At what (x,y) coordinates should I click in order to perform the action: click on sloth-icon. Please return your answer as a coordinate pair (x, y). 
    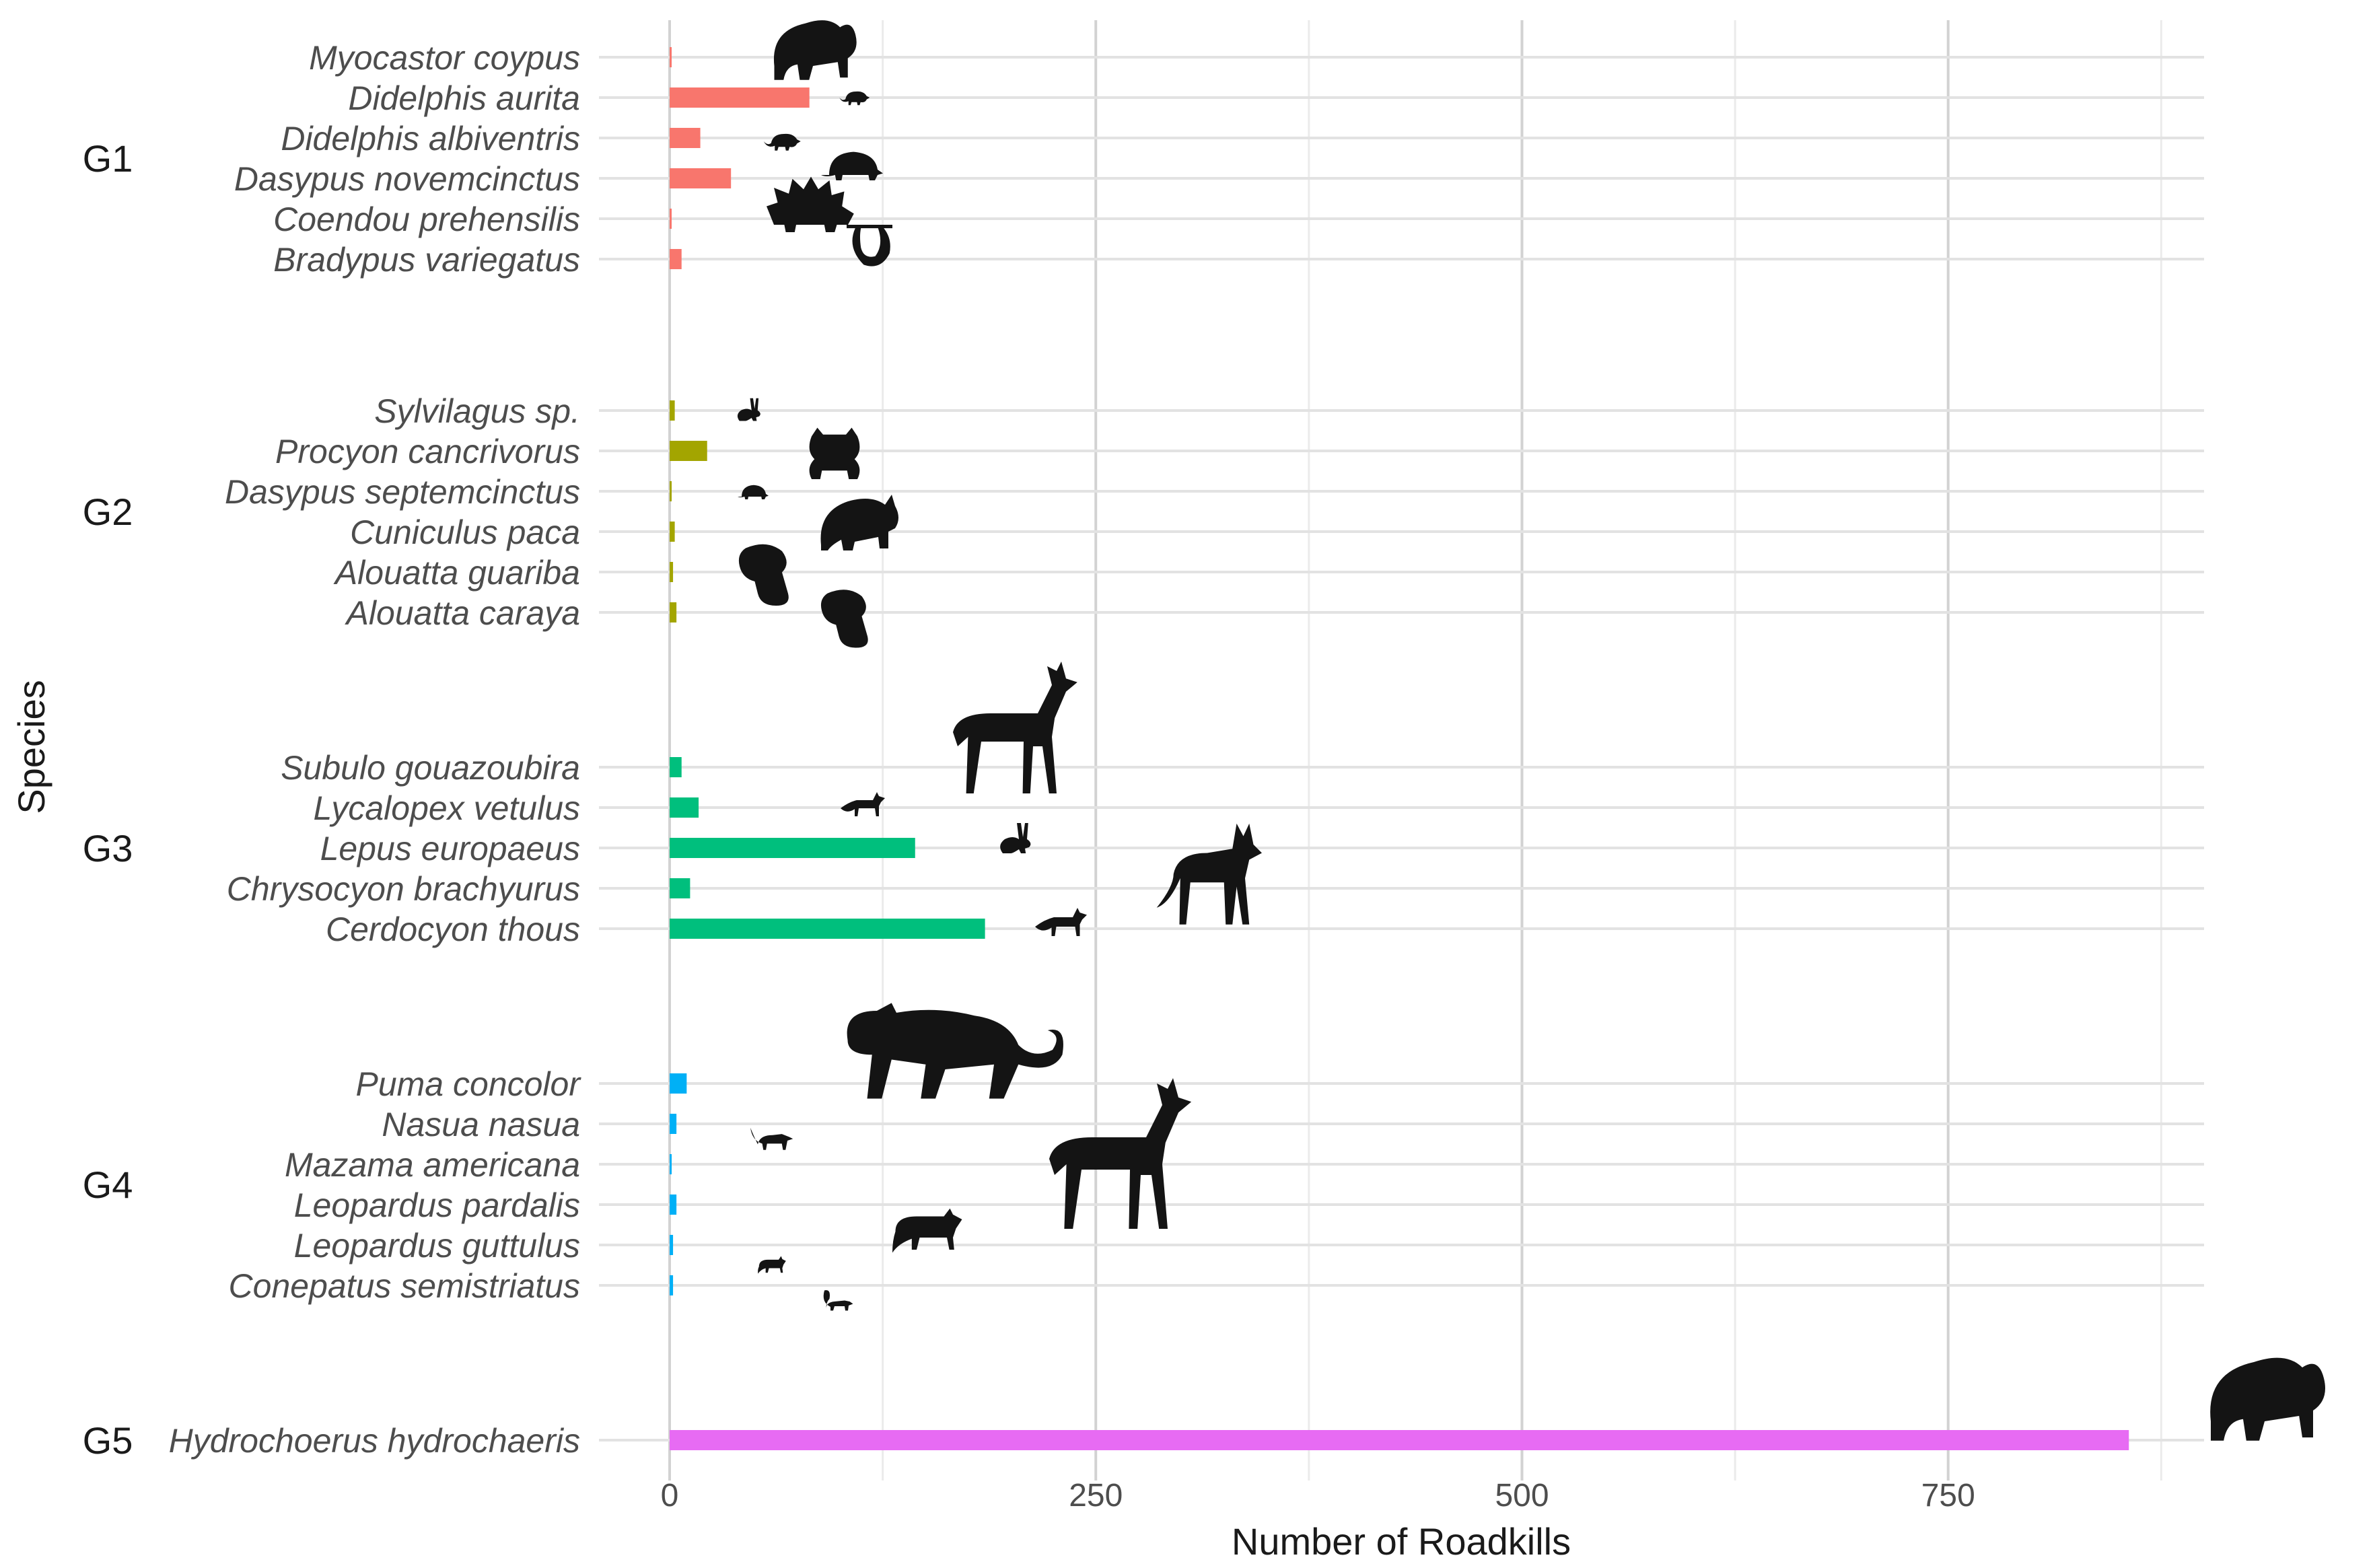
    Looking at the image, I should click on (869, 246).